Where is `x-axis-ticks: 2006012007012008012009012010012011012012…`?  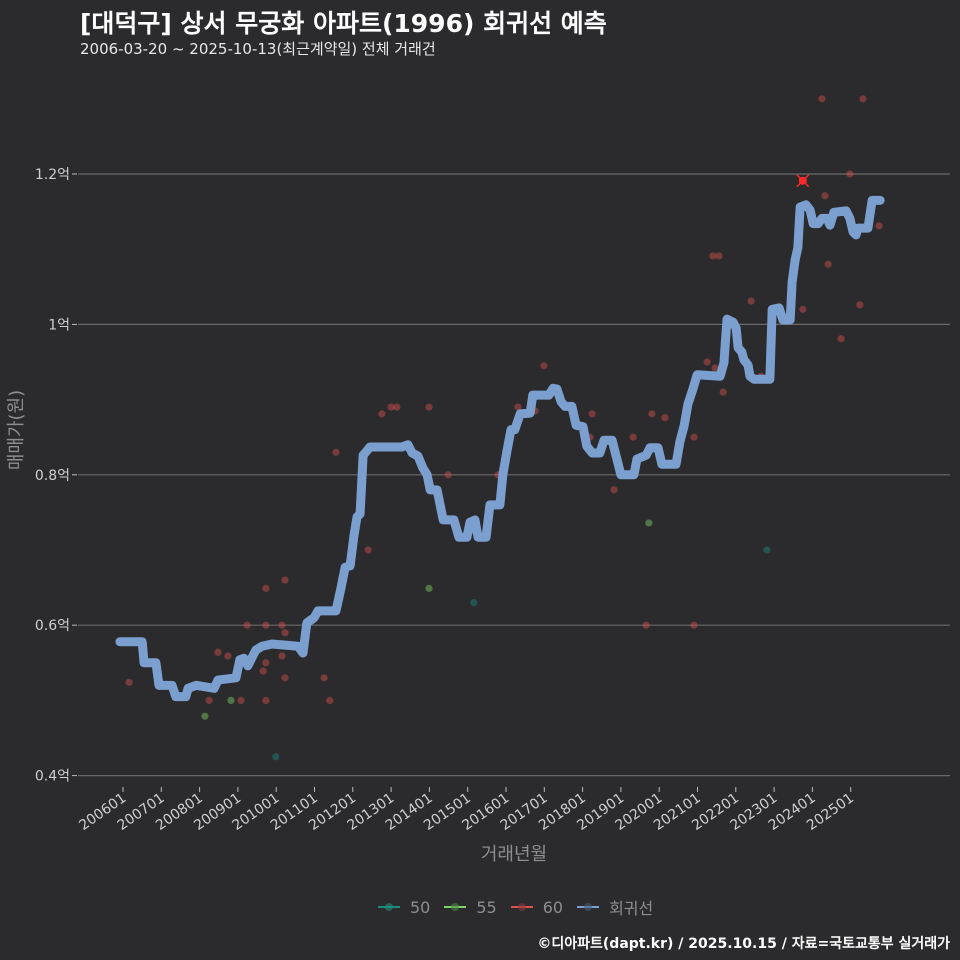 x-axis-ticks: 2006012007012008012009012010012011012012… is located at coordinates (466, 810).